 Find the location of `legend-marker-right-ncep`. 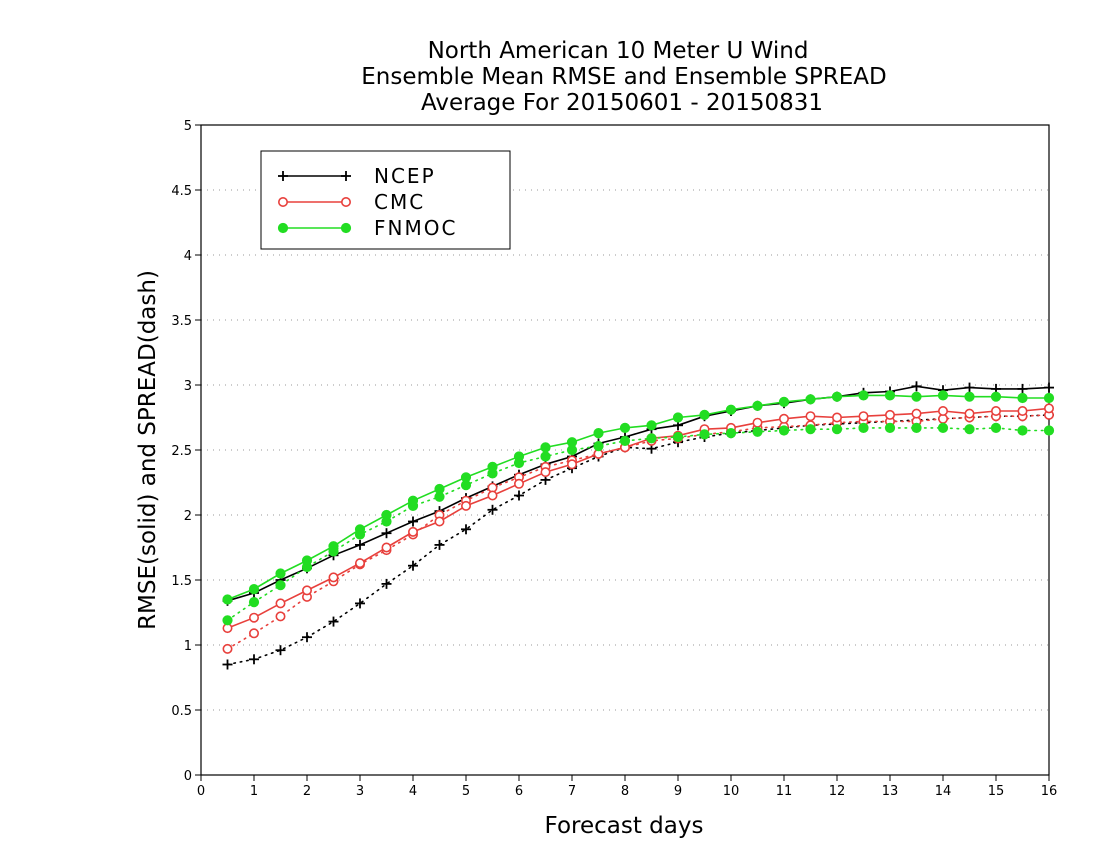

legend-marker-right-ncep is located at coordinates (346, 176).